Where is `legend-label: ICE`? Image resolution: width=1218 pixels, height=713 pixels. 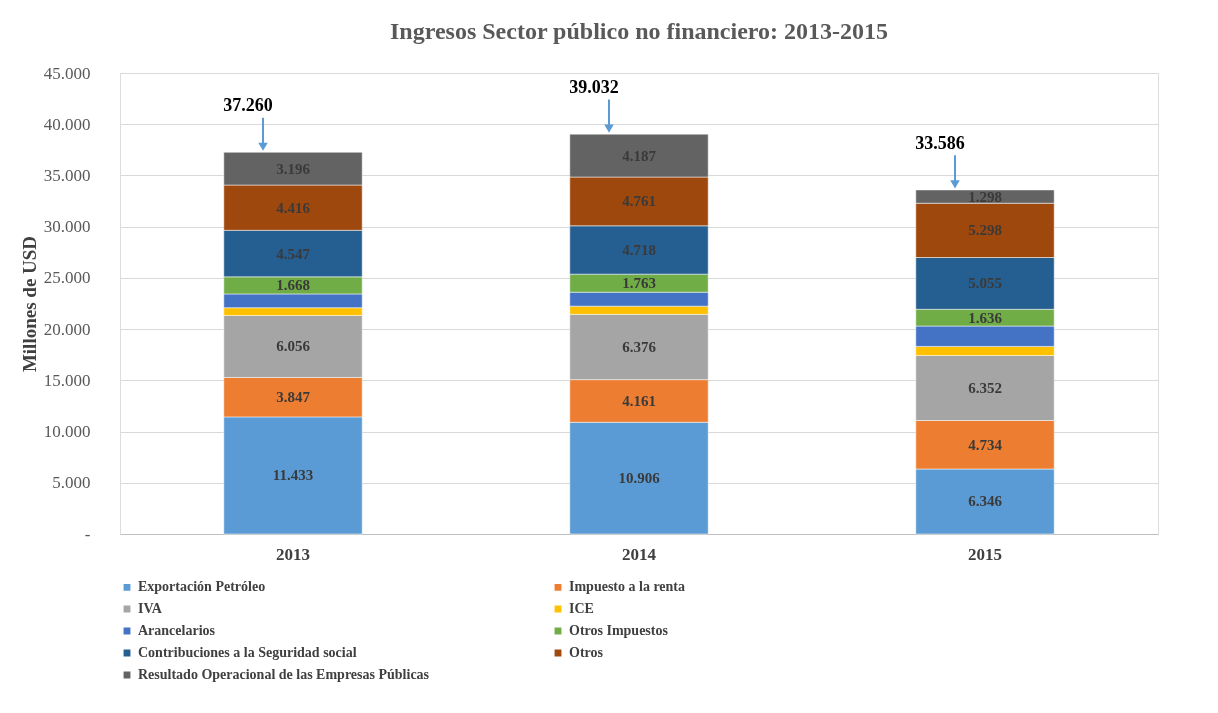 legend-label: ICE is located at coordinates (581, 608).